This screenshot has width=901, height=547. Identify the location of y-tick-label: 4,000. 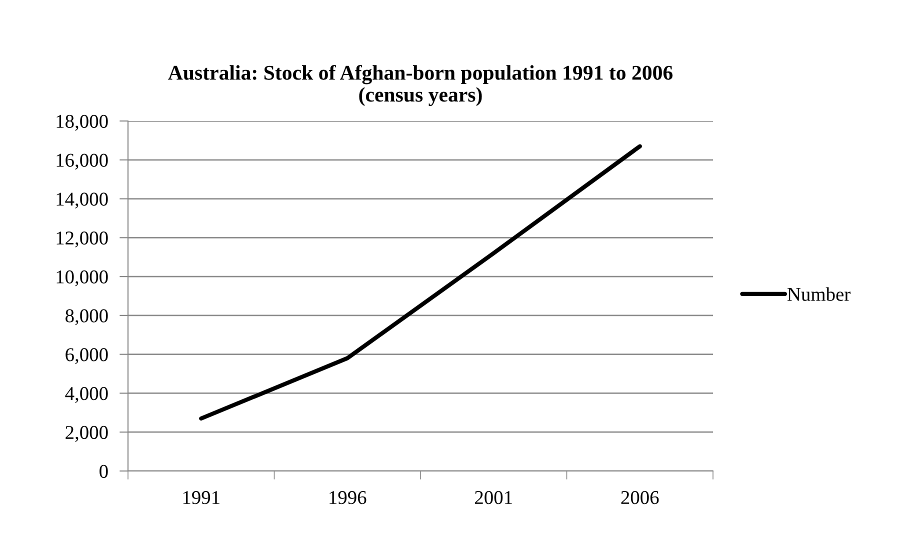
(86, 395).